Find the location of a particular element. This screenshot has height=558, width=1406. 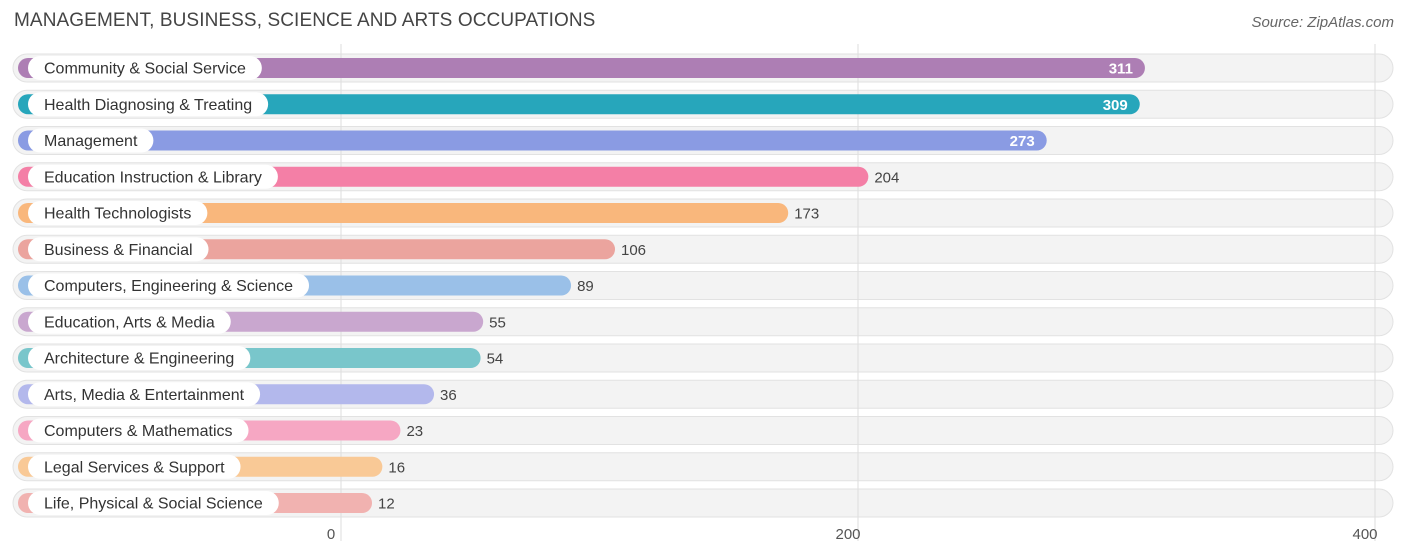

value-label: 311 is located at coordinates (1121, 69).